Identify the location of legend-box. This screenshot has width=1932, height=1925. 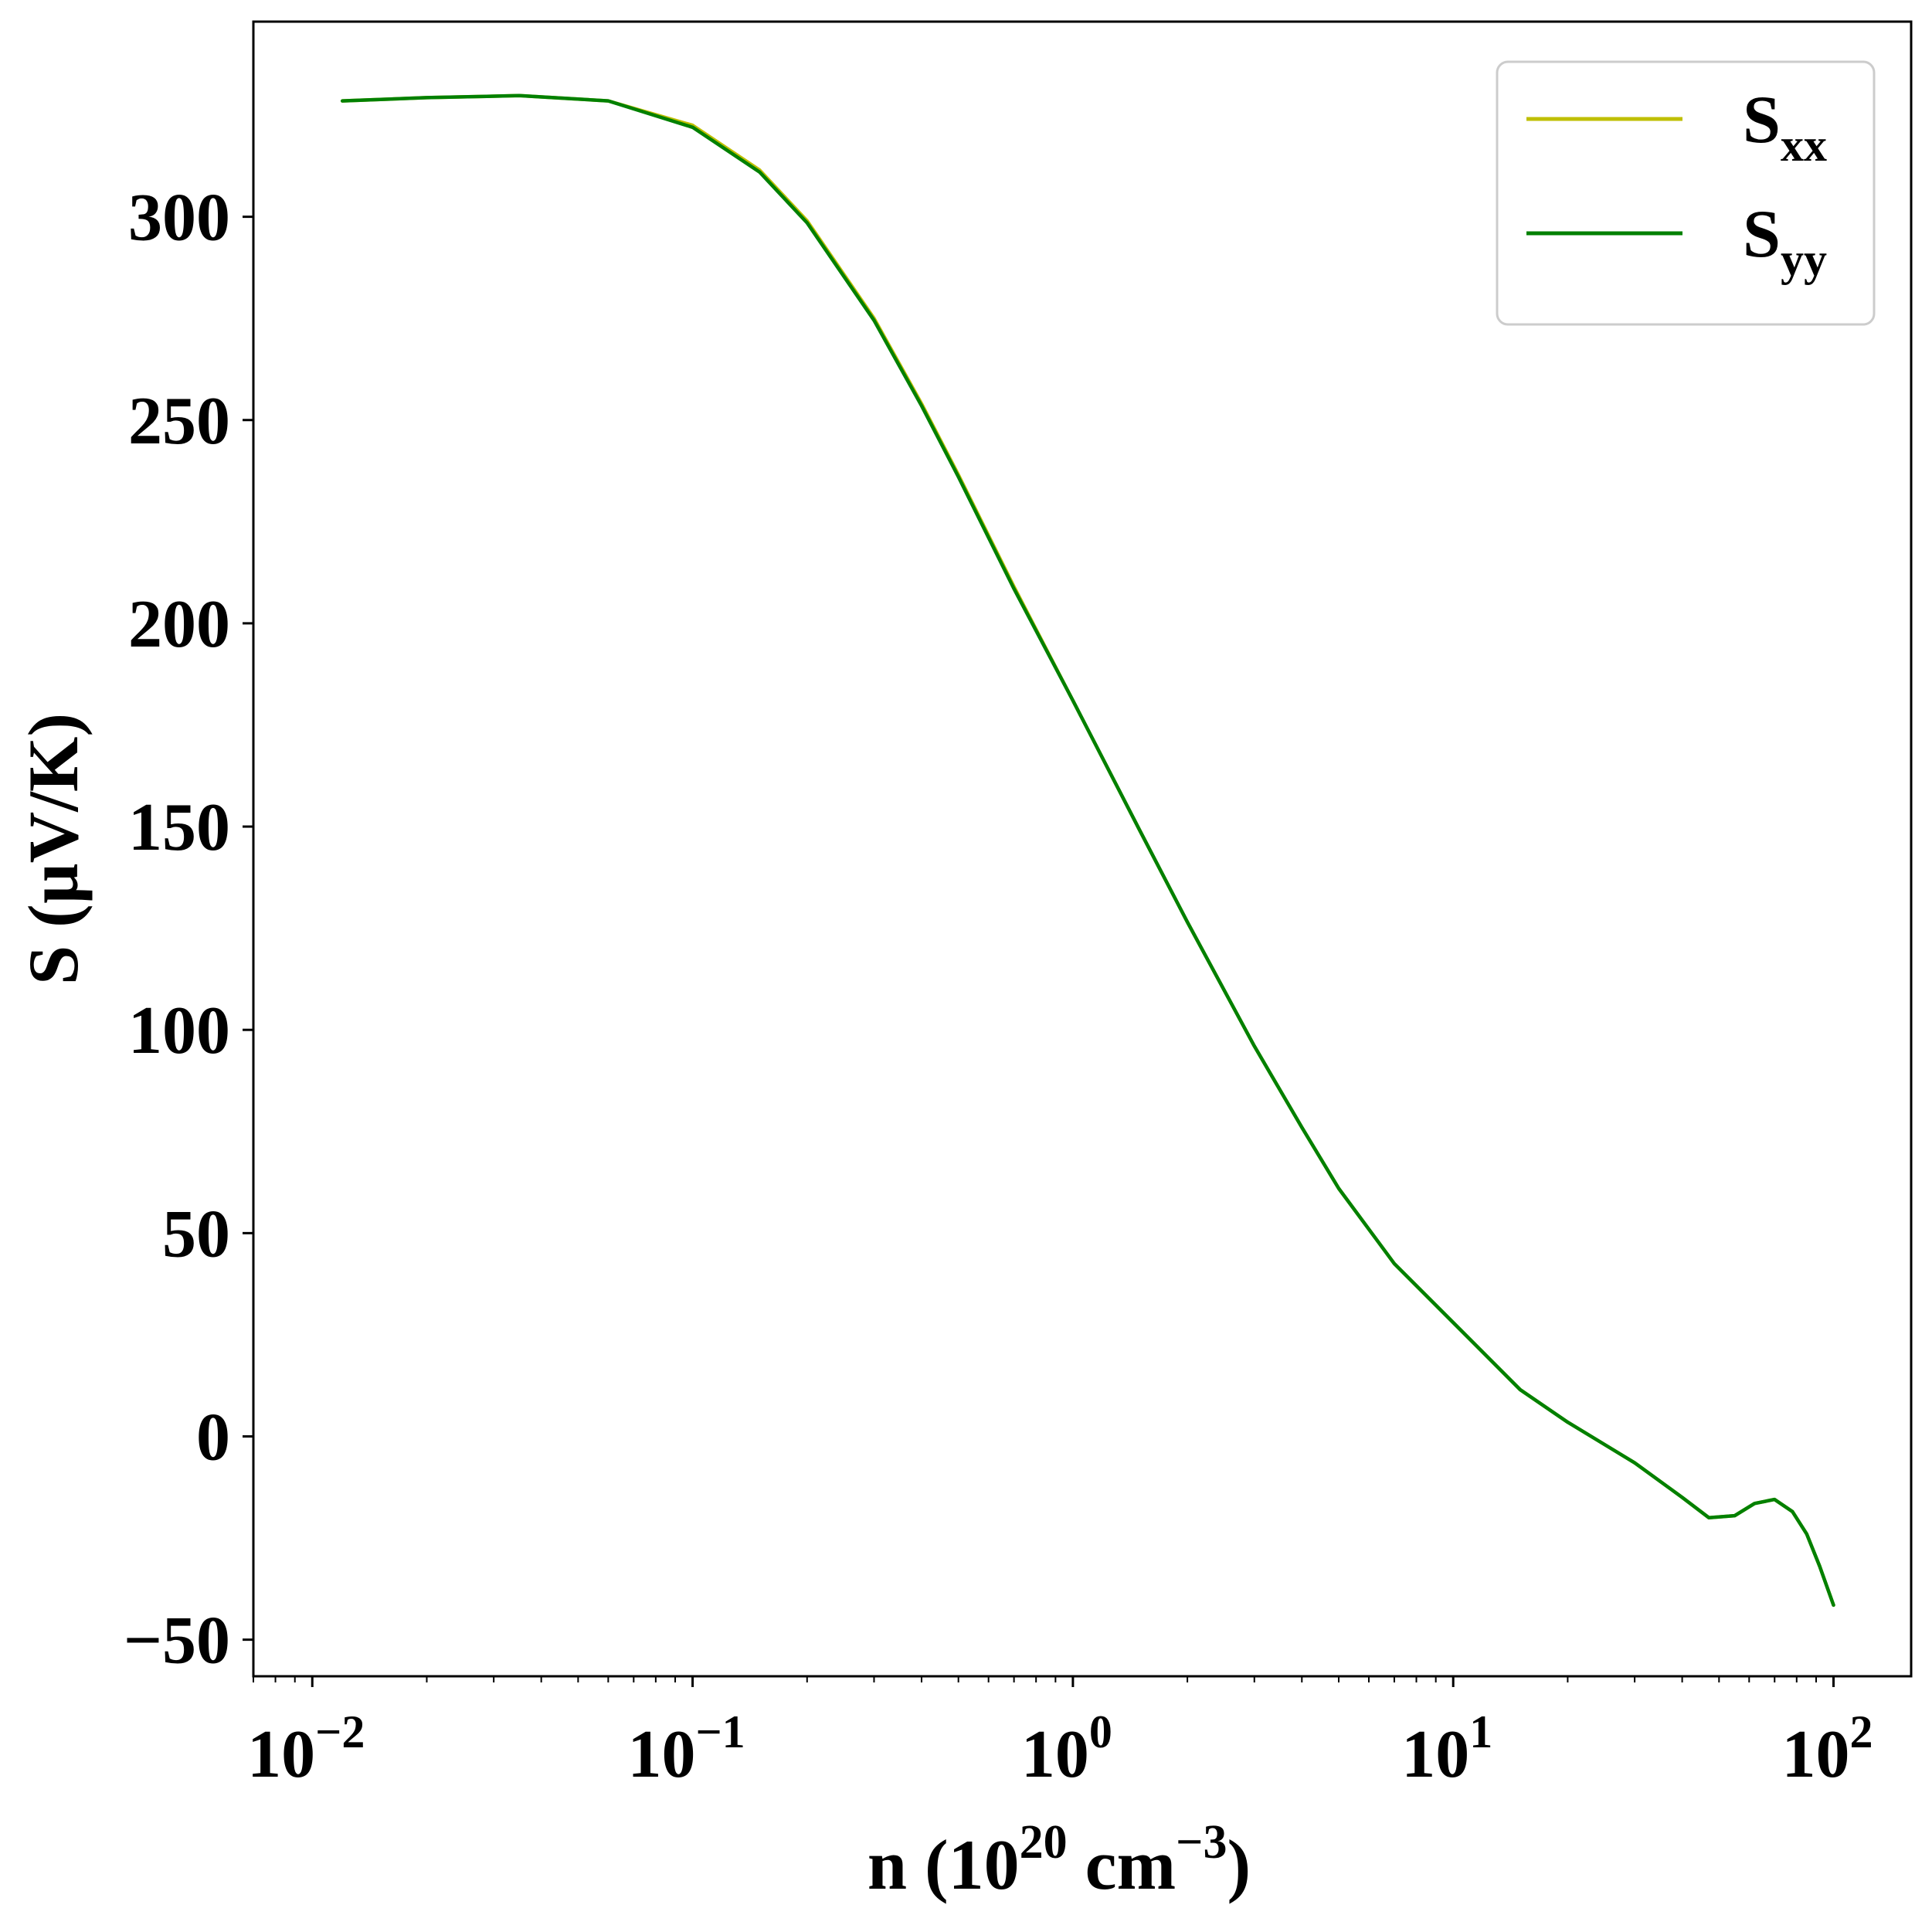
(1686, 193).